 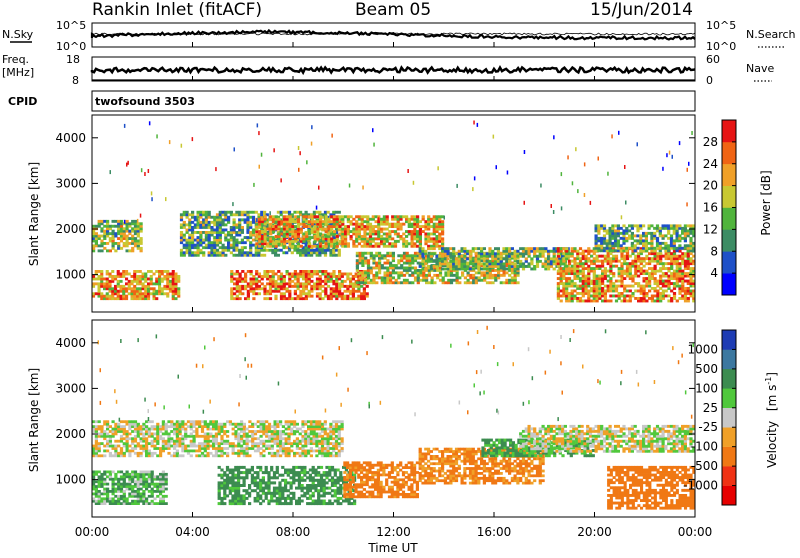 What do you see at coordinates (622, 217) in the screenshot?
I see `heat-speck` at bounding box center [622, 217].